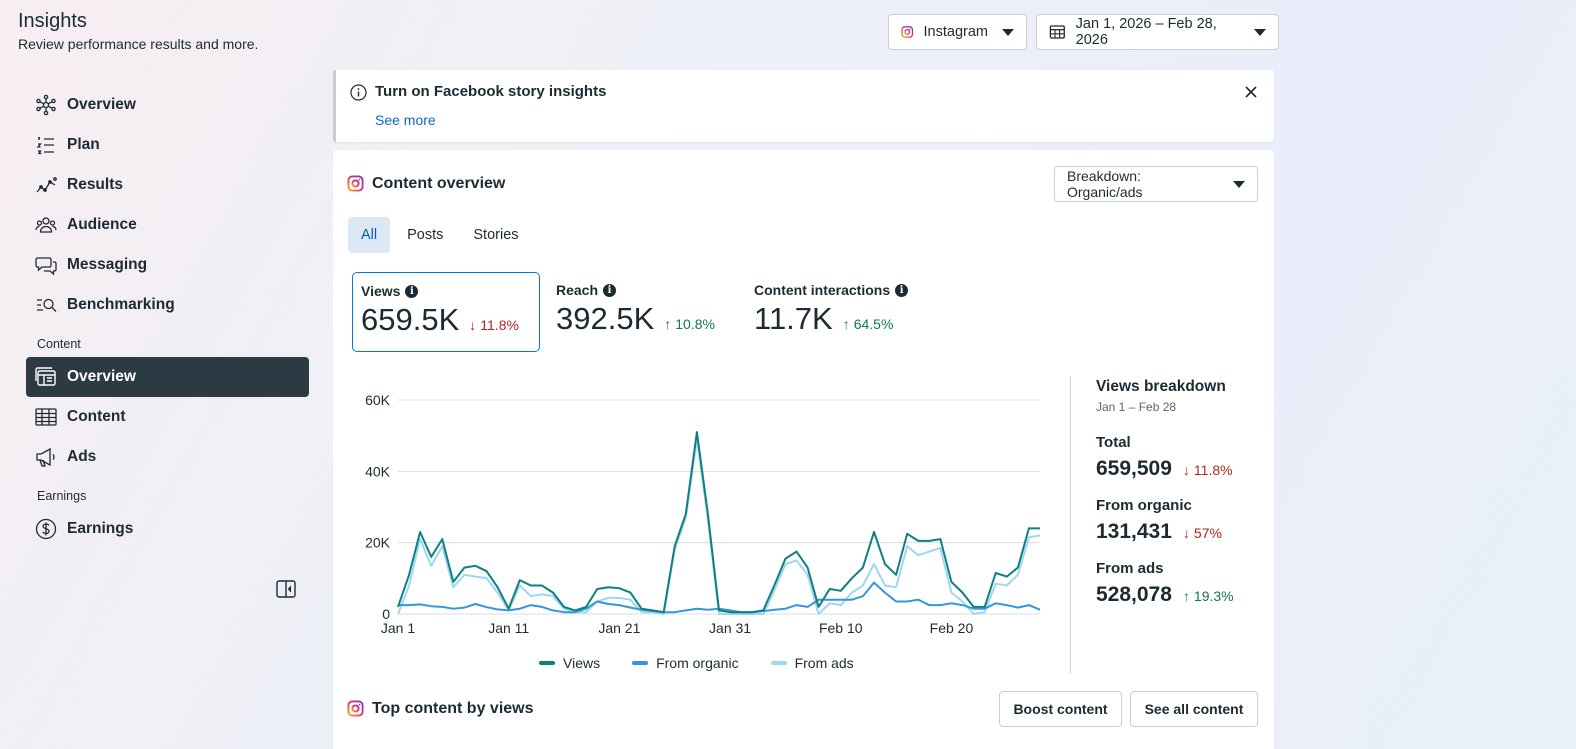  Describe the element at coordinates (1156, 184) in the screenshot. I see `breakdown-dropdown: Breakdown: Organic/ads` at that location.